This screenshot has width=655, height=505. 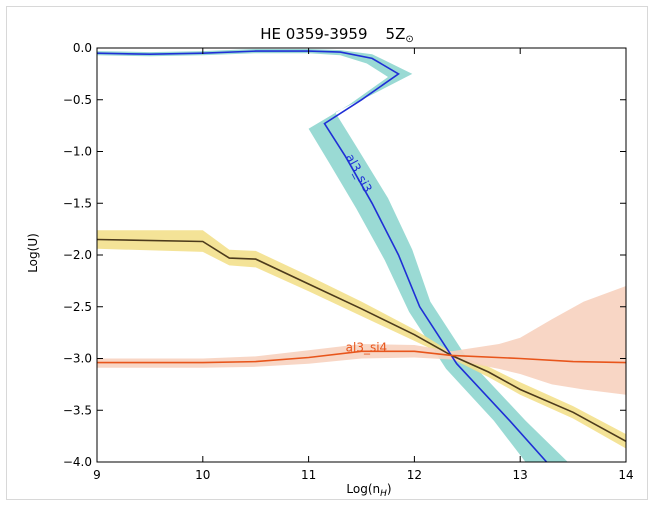 What do you see at coordinates (77, 410) in the screenshot?
I see `y-tick-label: −3.5` at bounding box center [77, 410].